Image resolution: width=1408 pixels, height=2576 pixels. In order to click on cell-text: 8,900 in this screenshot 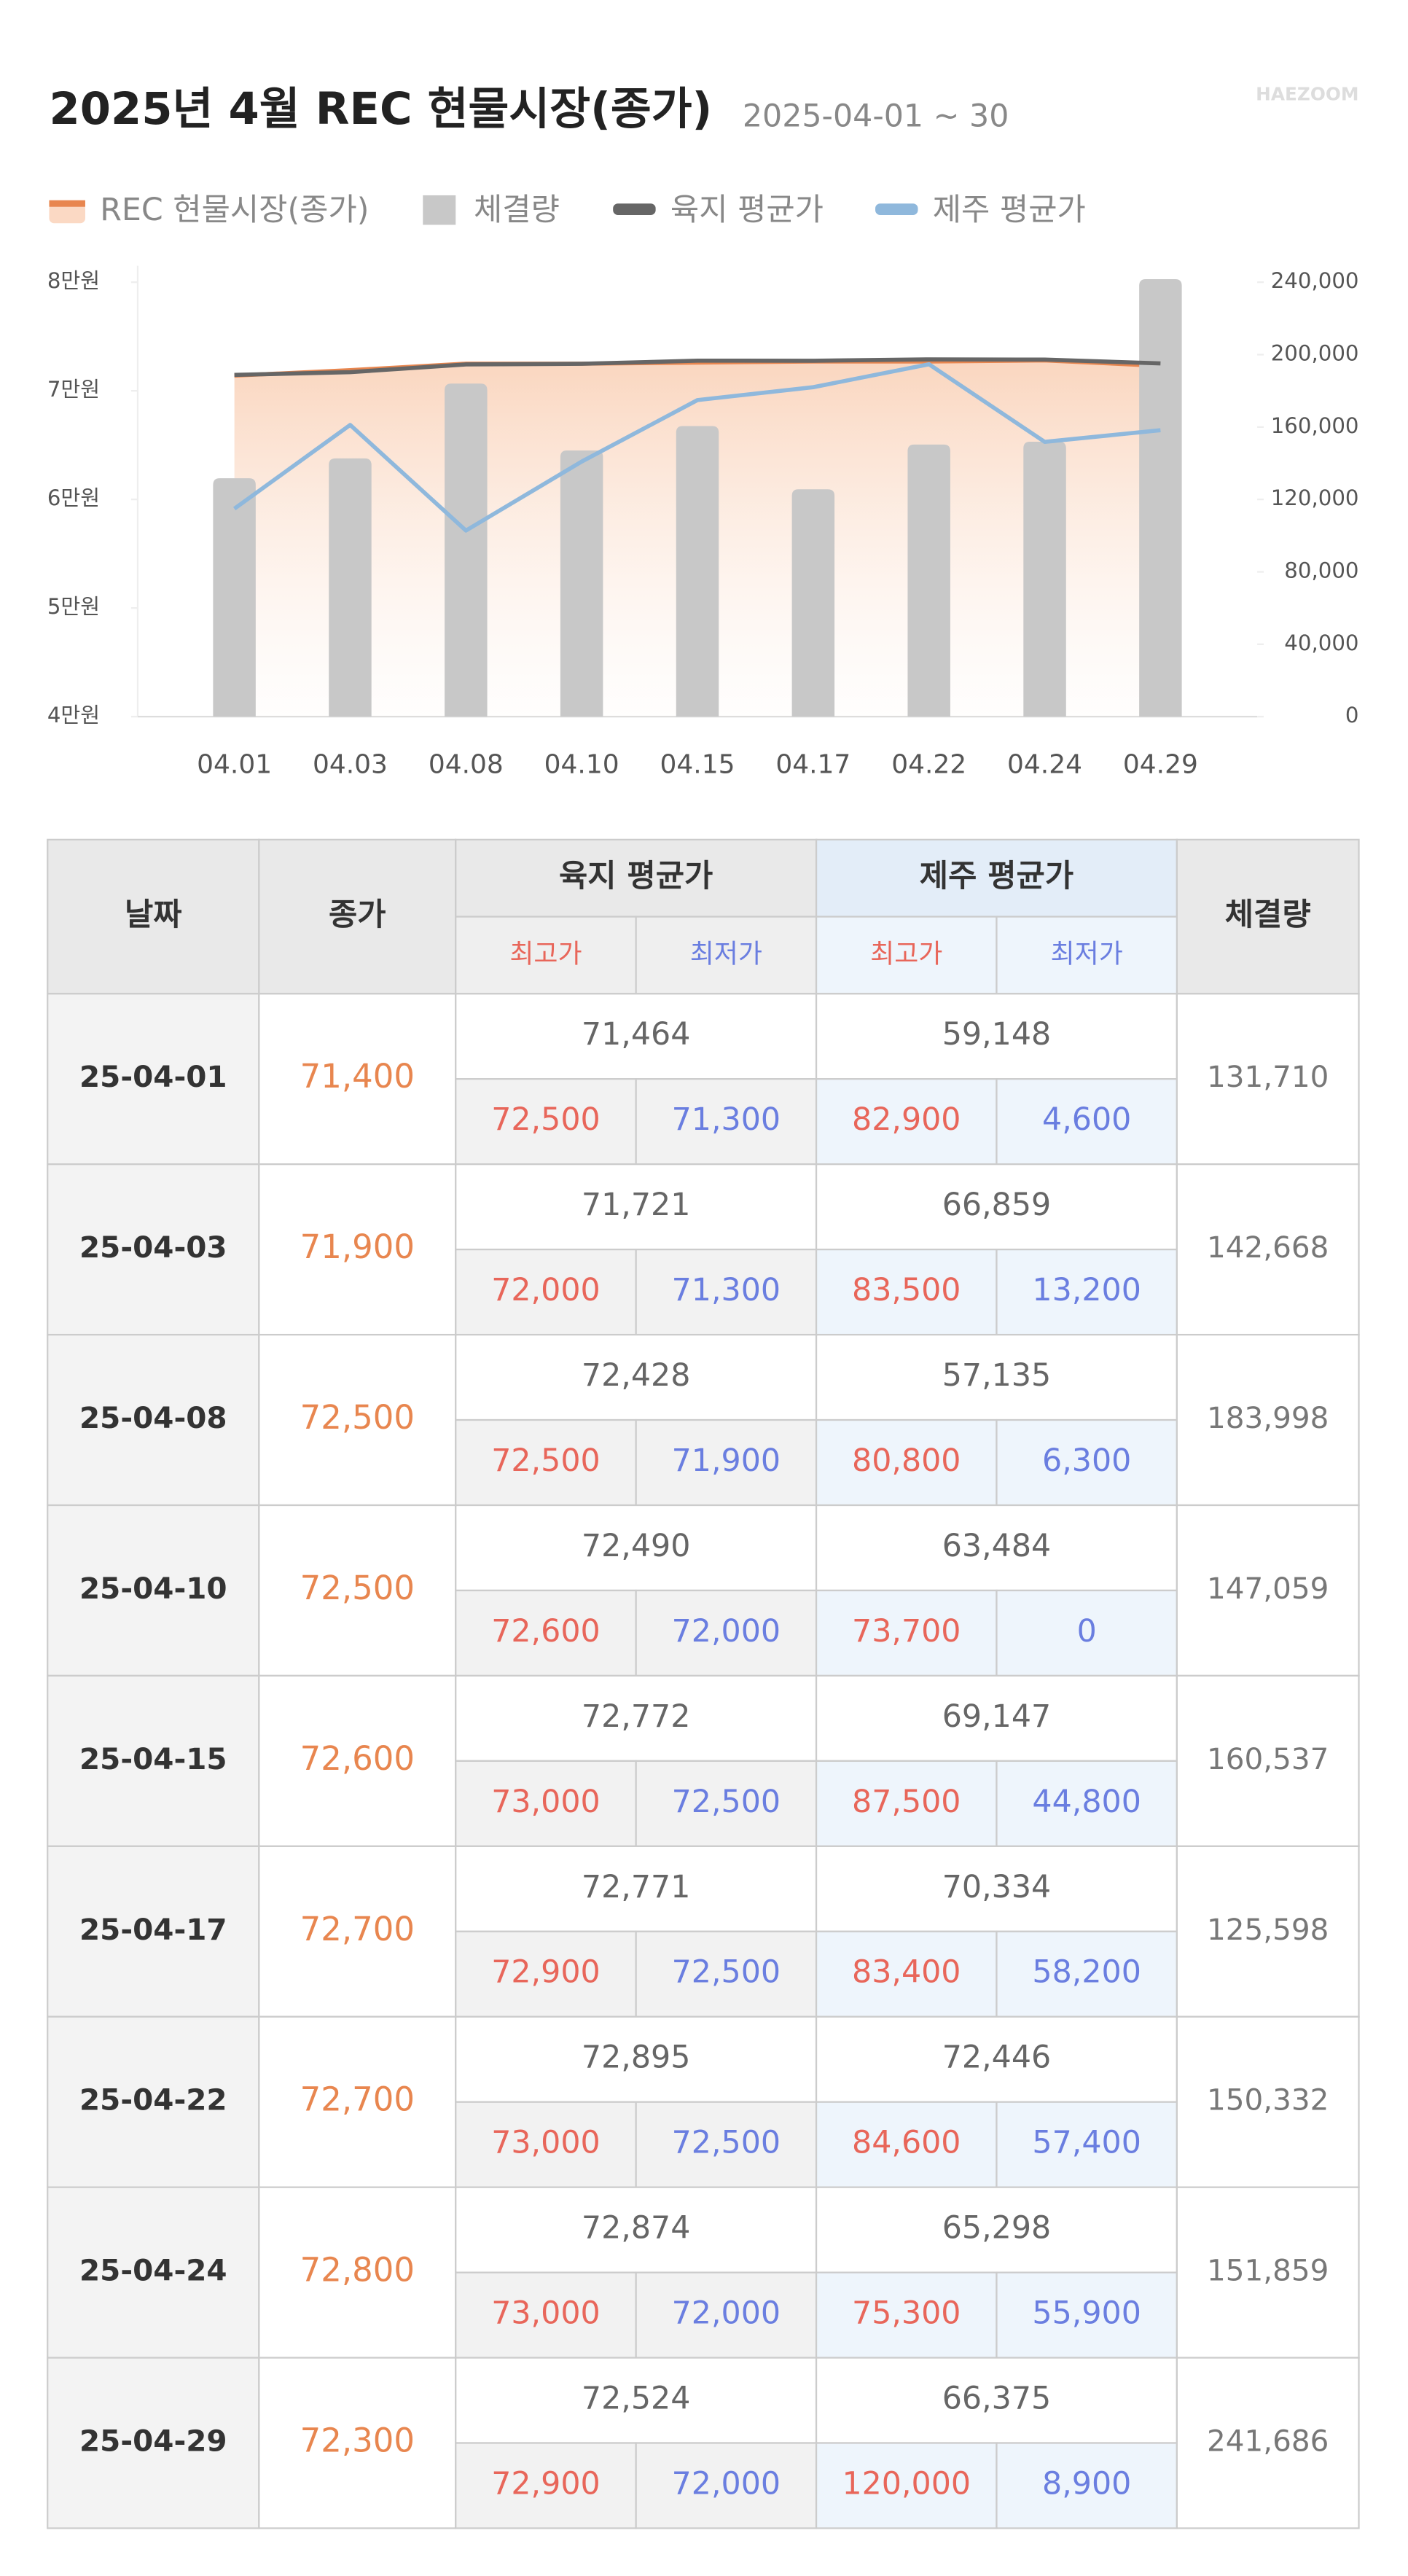, I will do `click(1086, 2483)`.